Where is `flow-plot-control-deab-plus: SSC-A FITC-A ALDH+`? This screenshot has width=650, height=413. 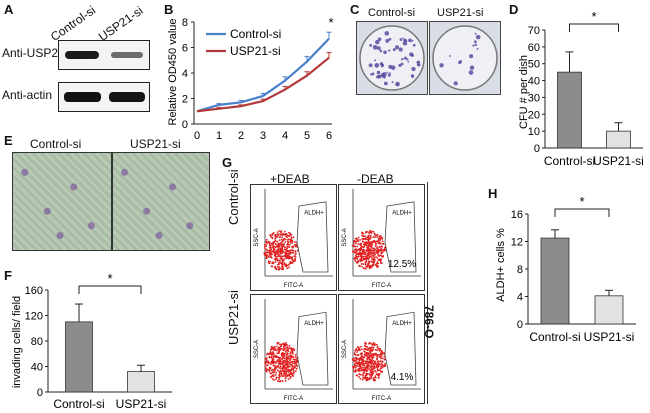 flow-plot-control-deab-plus: SSC-A FITC-A ALDH+ is located at coordinates (293, 237).